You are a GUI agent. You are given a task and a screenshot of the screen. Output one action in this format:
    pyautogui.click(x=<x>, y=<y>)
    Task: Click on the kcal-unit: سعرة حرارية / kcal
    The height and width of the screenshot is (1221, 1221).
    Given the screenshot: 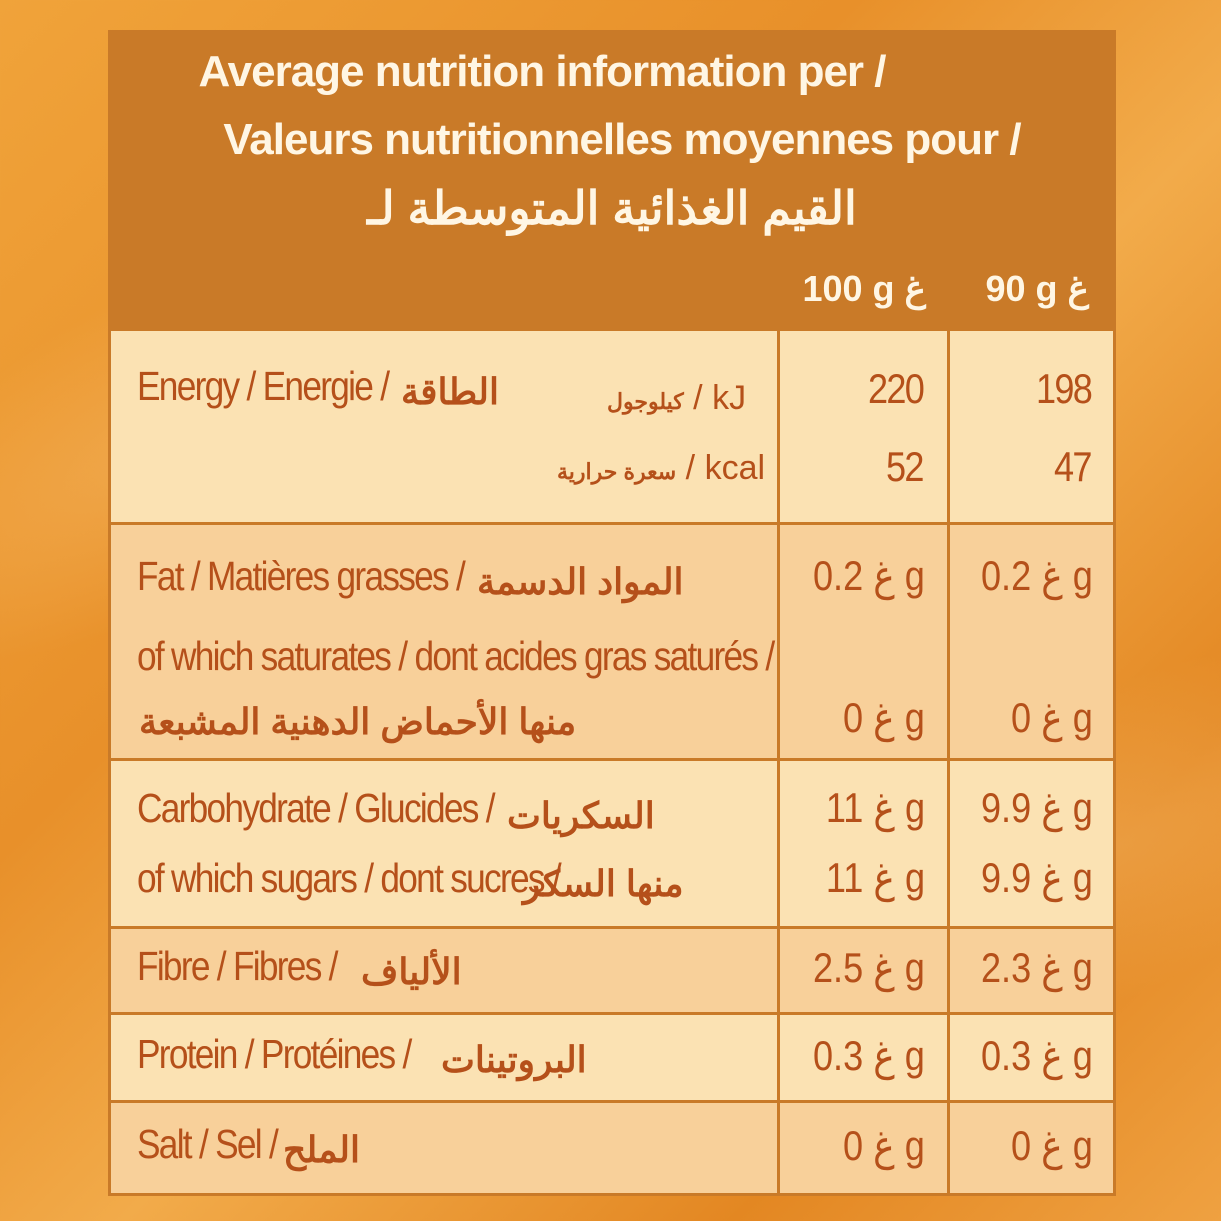 What is the action you would take?
    pyautogui.click(x=661, y=468)
    